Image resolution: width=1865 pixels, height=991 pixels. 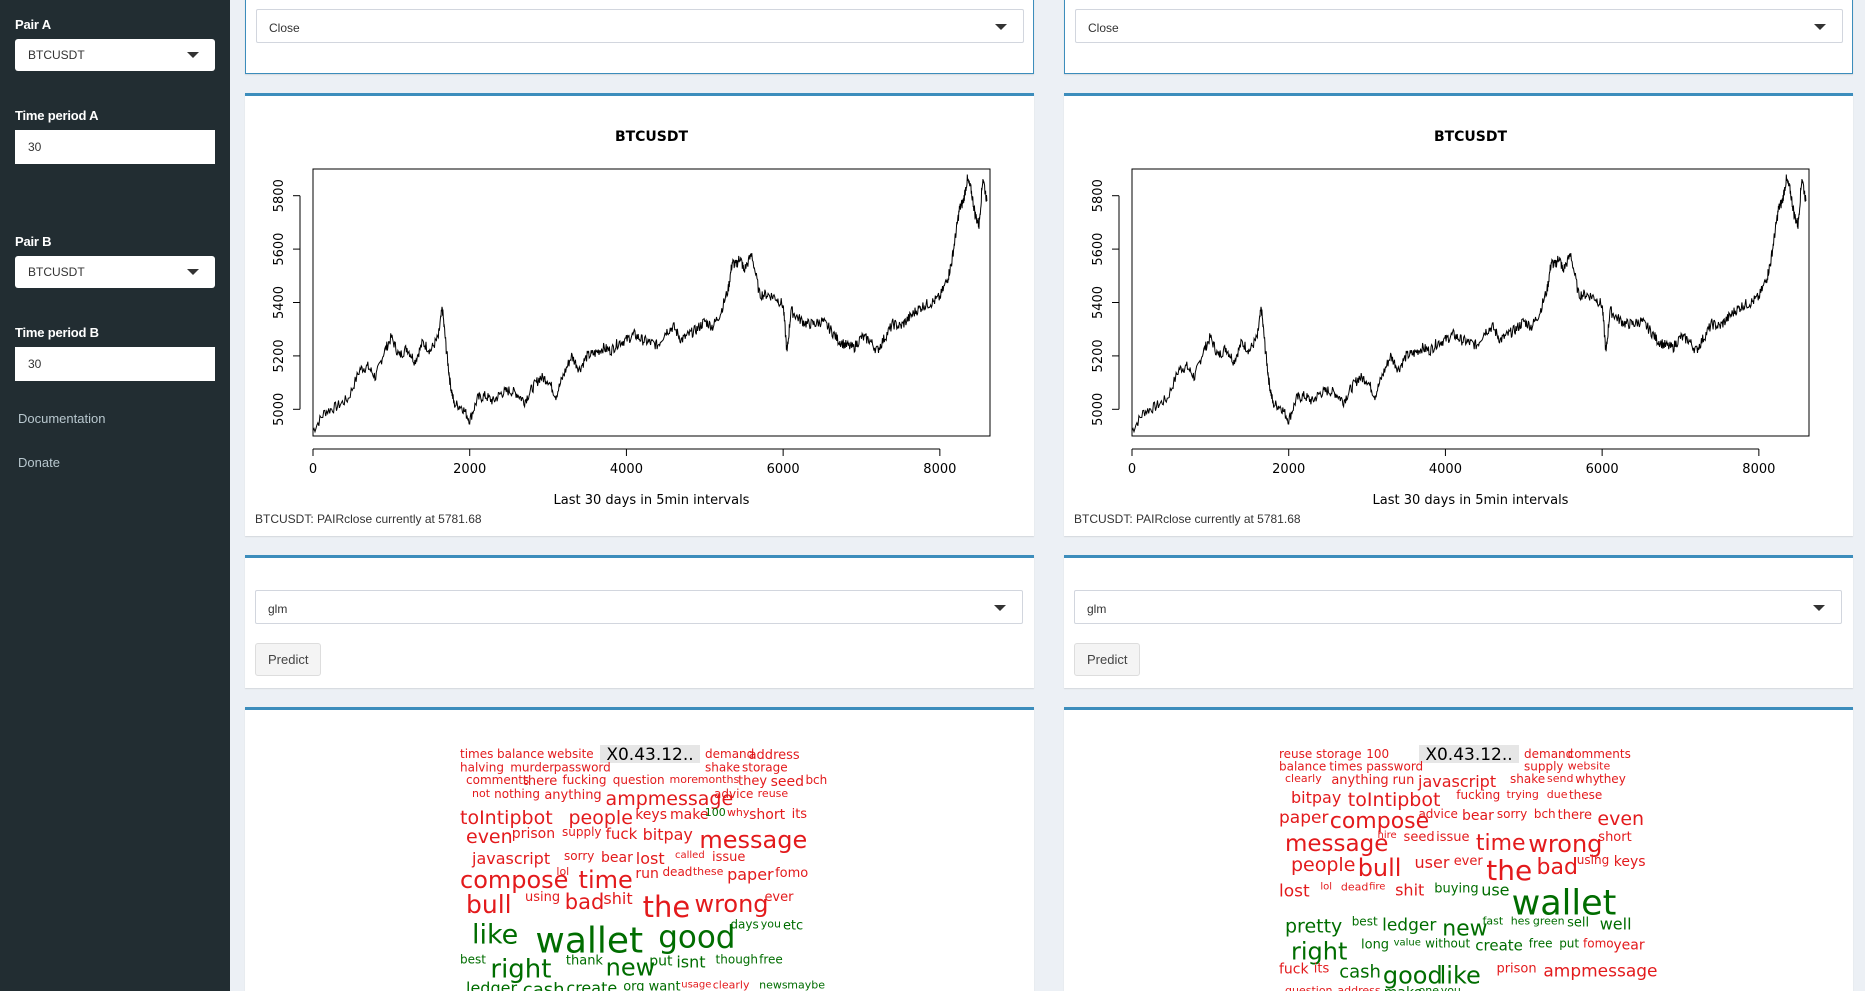 I want to click on donate-link: Donate, so click(x=39, y=462).